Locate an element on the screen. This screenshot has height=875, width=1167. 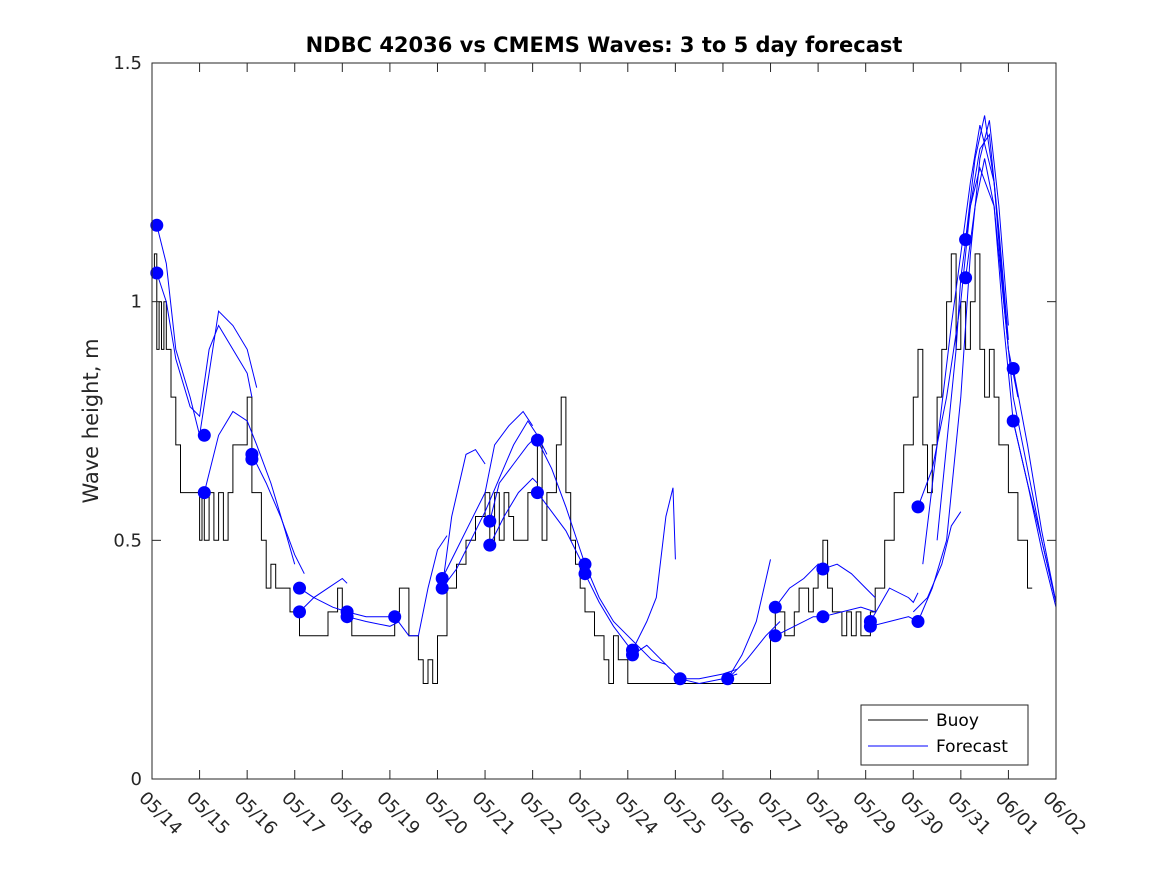
y-tick-label: 0 is located at coordinates (136, 779).